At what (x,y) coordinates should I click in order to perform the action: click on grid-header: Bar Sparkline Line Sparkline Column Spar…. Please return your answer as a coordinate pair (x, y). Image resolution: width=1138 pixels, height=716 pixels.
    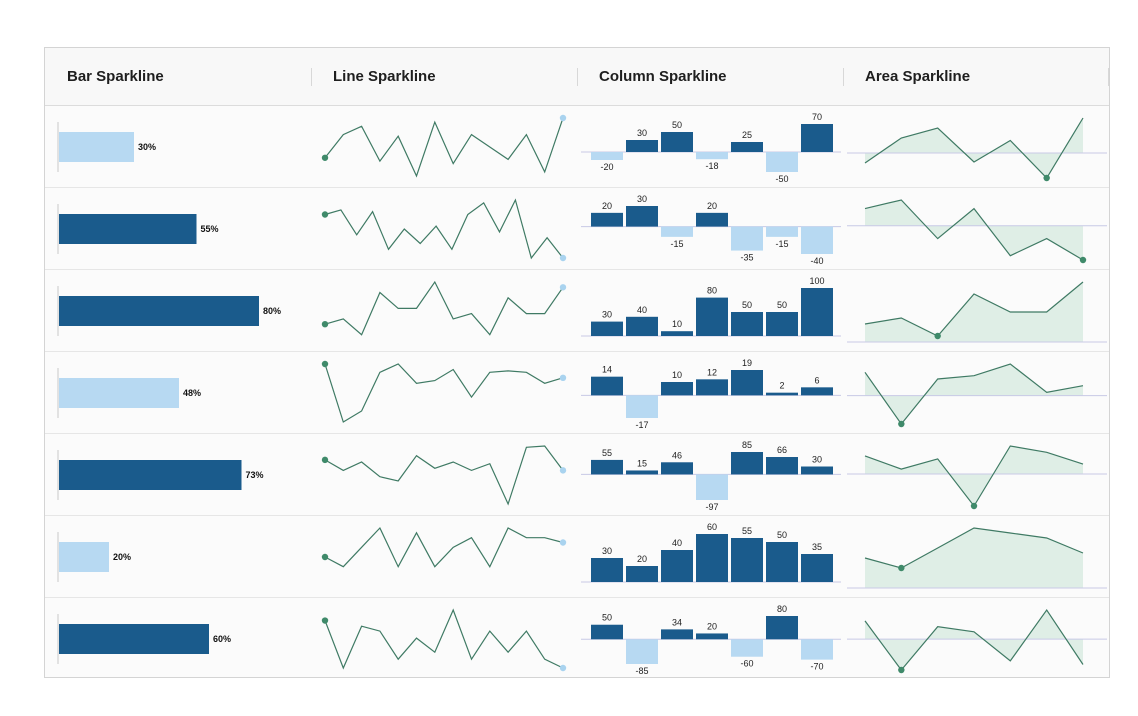
    Looking at the image, I should click on (577, 77).